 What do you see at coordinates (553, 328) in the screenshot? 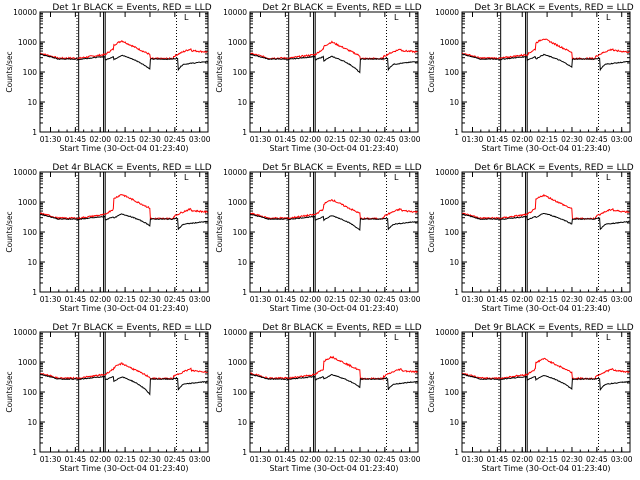
I see `panel-title: Det 9r BLACK = Events, RED = LLD` at bounding box center [553, 328].